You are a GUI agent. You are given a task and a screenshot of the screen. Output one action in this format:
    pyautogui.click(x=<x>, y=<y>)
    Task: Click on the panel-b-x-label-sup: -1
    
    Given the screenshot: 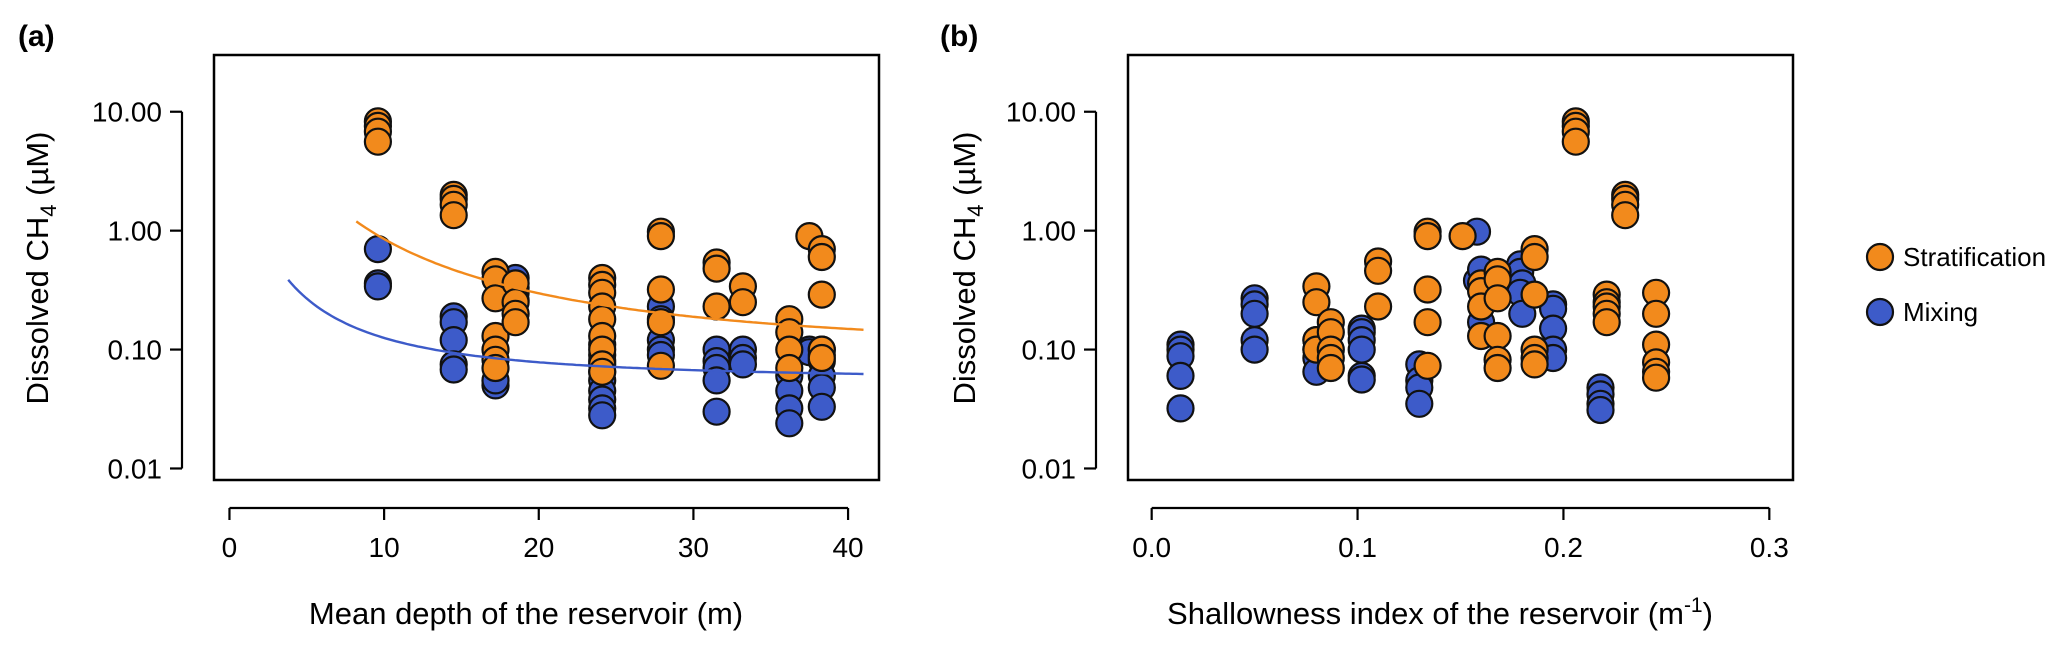 What is the action you would take?
    pyautogui.click(x=1693, y=605)
    